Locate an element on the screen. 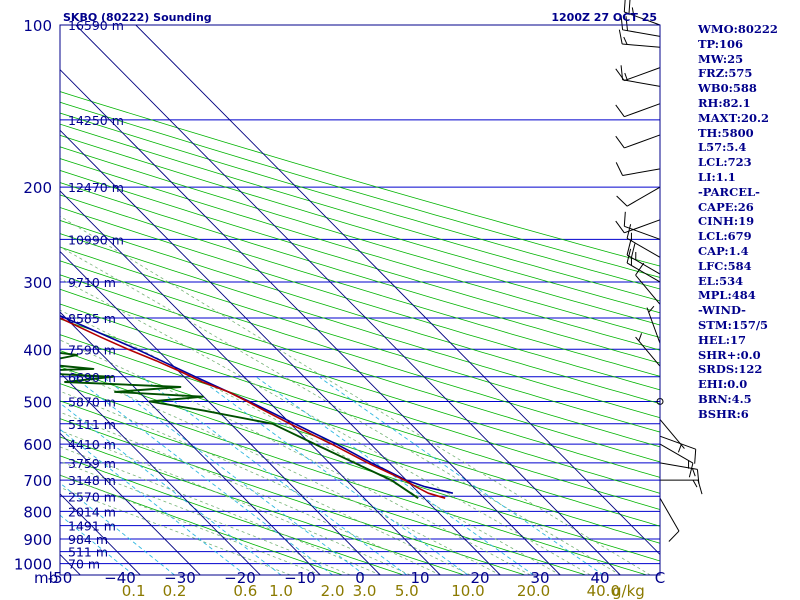 This screenshot has height=600, width=800. stat-line: -WIND- is located at coordinates (722, 310).